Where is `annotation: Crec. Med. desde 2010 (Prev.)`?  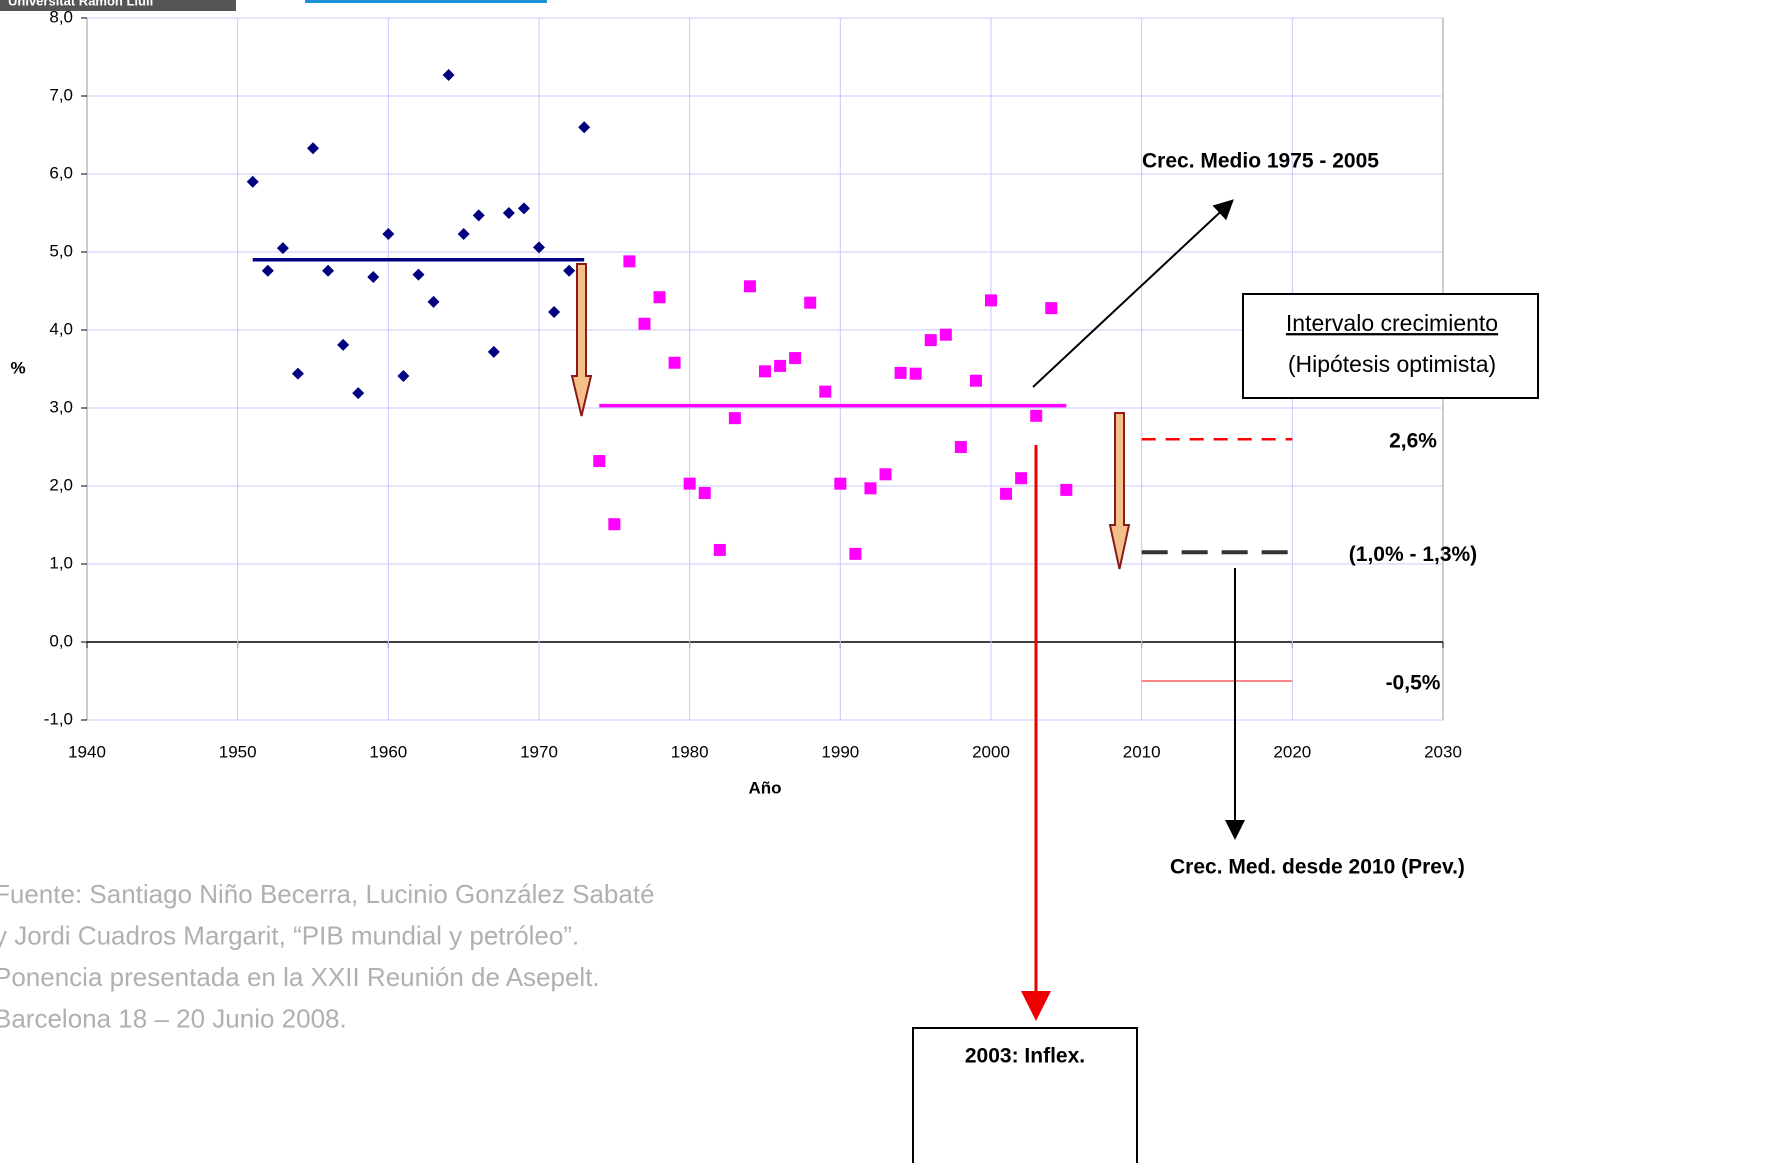 annotation: Crec. Med. desde 2010 (Prev.) is located at coordinates (1317, 867).